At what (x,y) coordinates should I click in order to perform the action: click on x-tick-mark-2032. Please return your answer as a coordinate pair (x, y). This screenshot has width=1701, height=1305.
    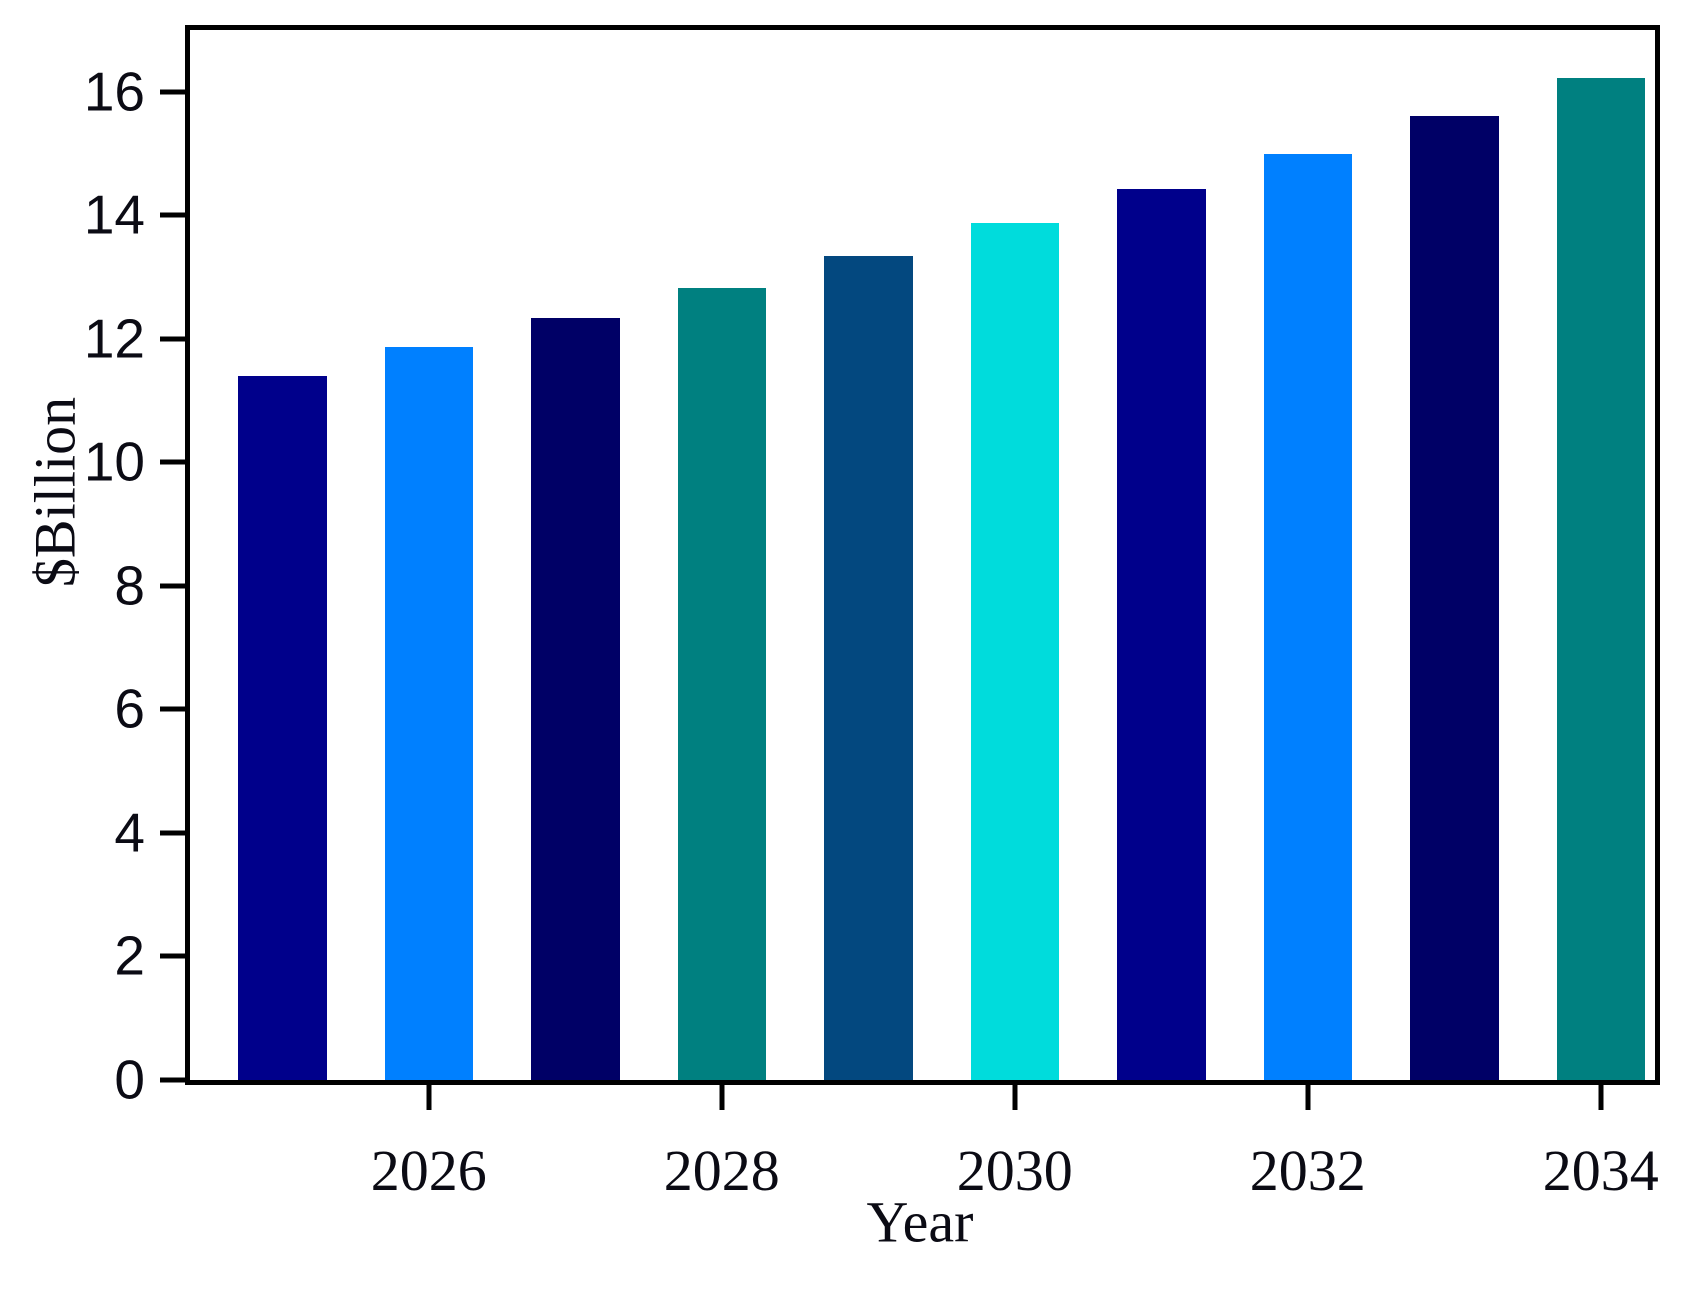
    Looking at the image, I should click on (1308, 1097).